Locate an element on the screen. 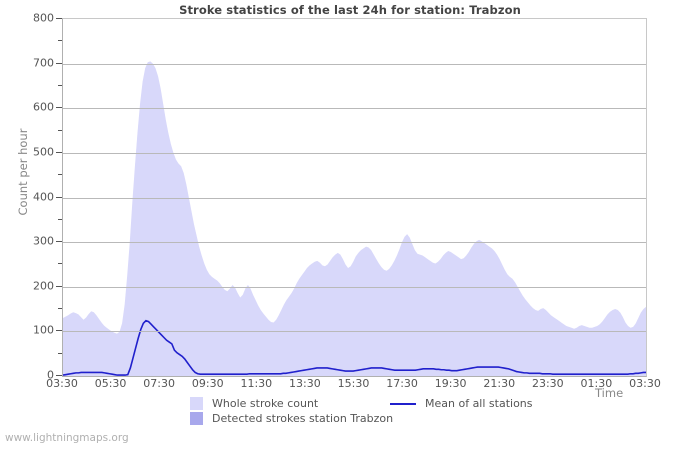 The image size is (700, 450). x-tick-label: 19:30 is located at coordinates (450, 383).